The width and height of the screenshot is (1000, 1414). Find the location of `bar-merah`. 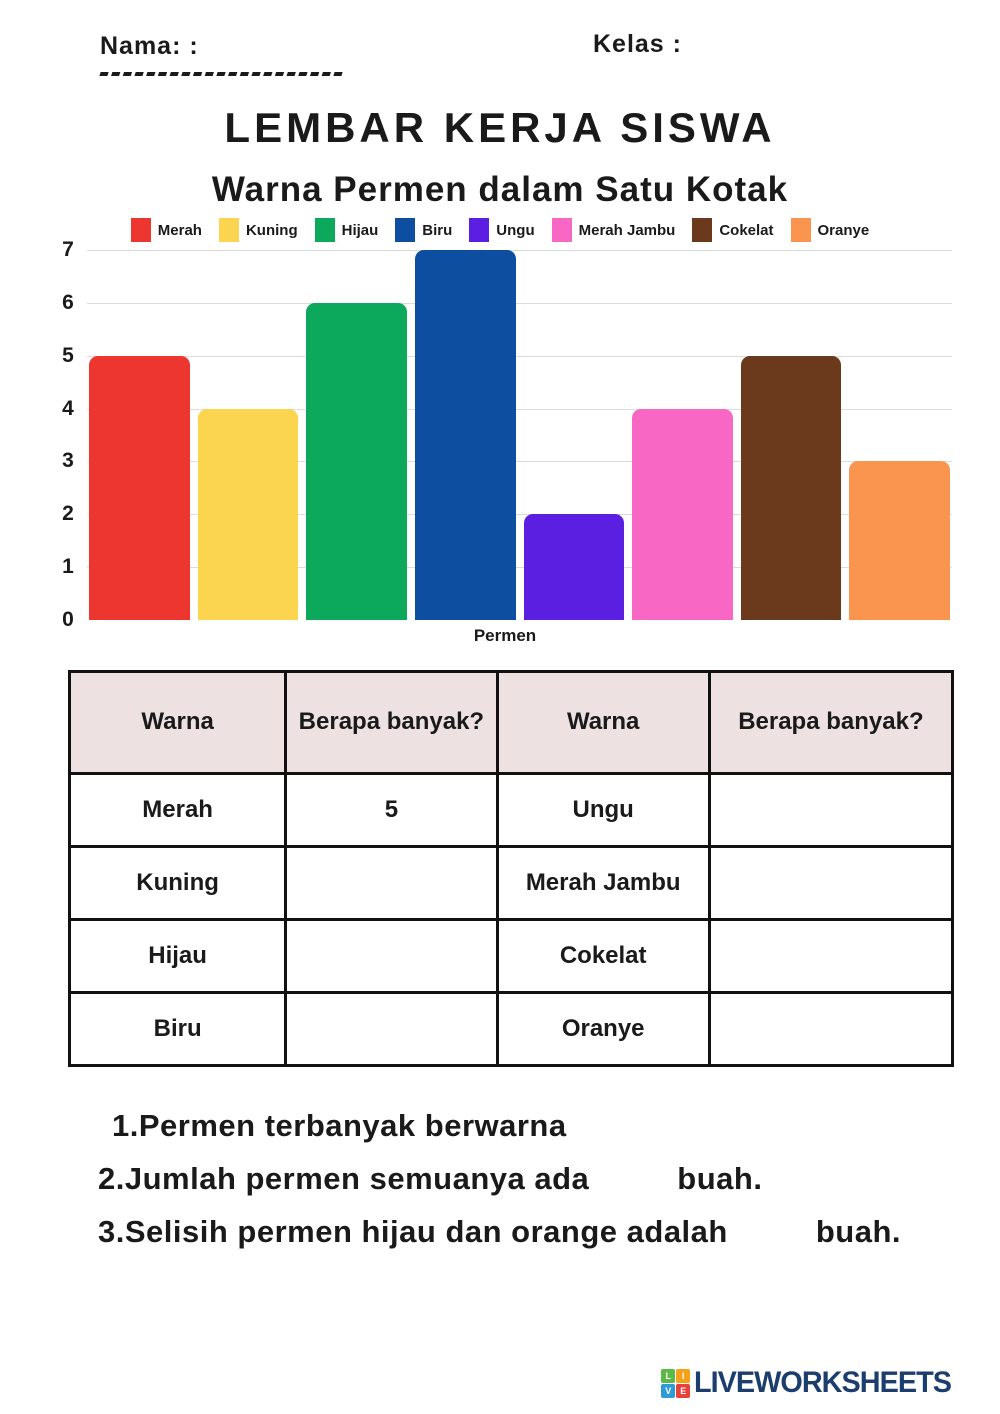

bar-merah is located at coordinates (139, 487).